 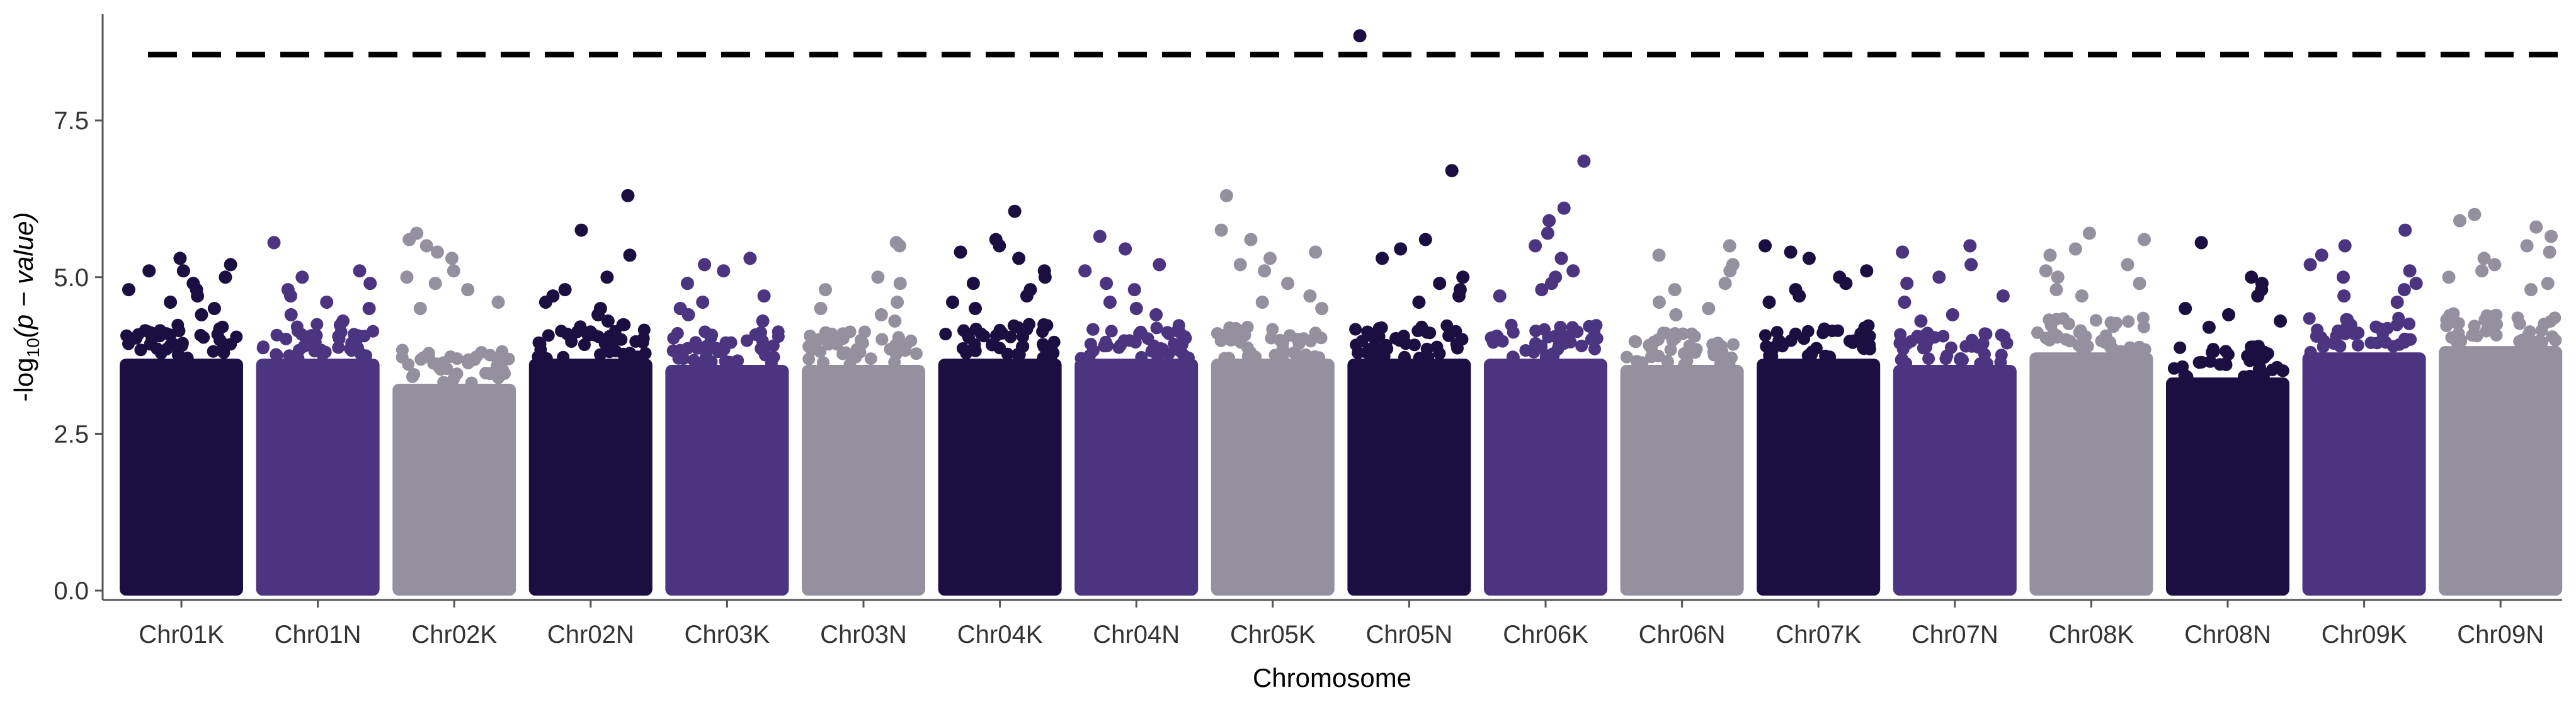 I want to click on chromosome-body-Chr02N, so click(x=590, y=478).